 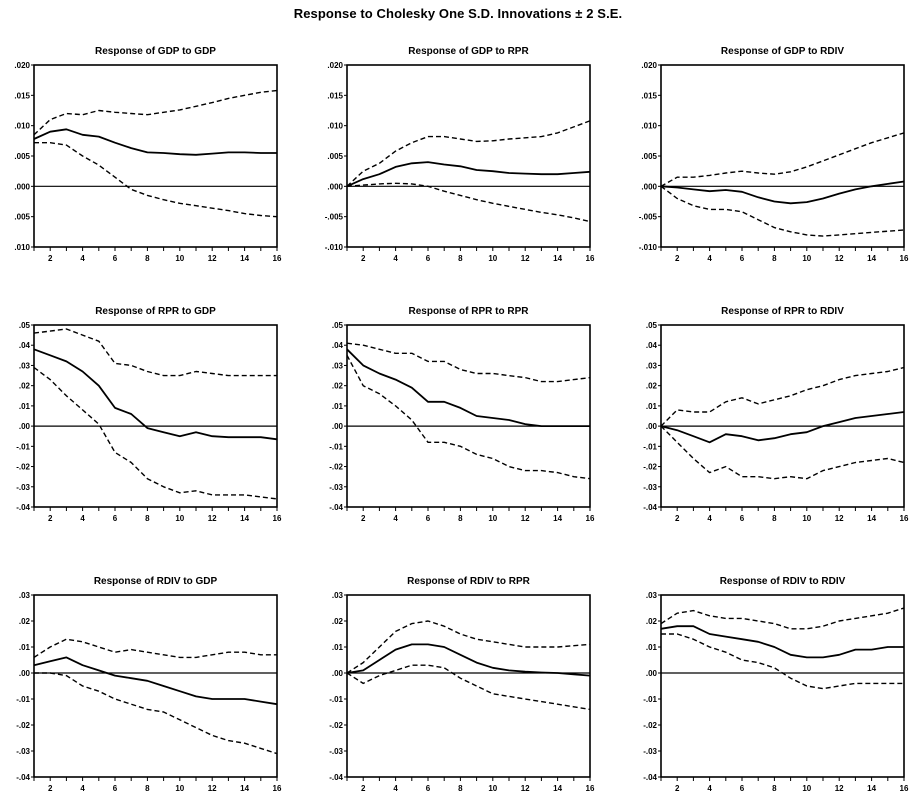 What do you see at coordinates (156, 581) in the screenshot?
I see `chart-title: Response of RDIV to GDP` at bounding box center [156, 581].